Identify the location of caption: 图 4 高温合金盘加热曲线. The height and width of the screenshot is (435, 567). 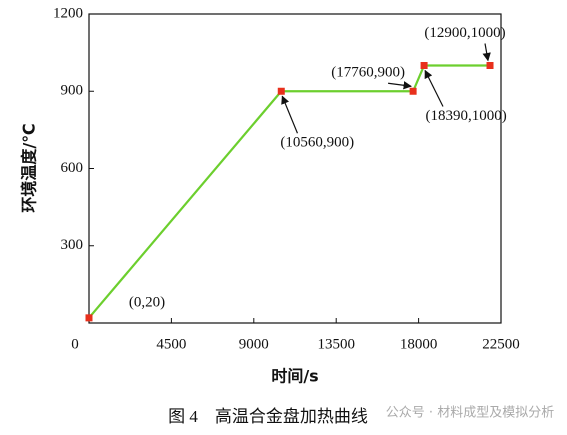
(268, 416).